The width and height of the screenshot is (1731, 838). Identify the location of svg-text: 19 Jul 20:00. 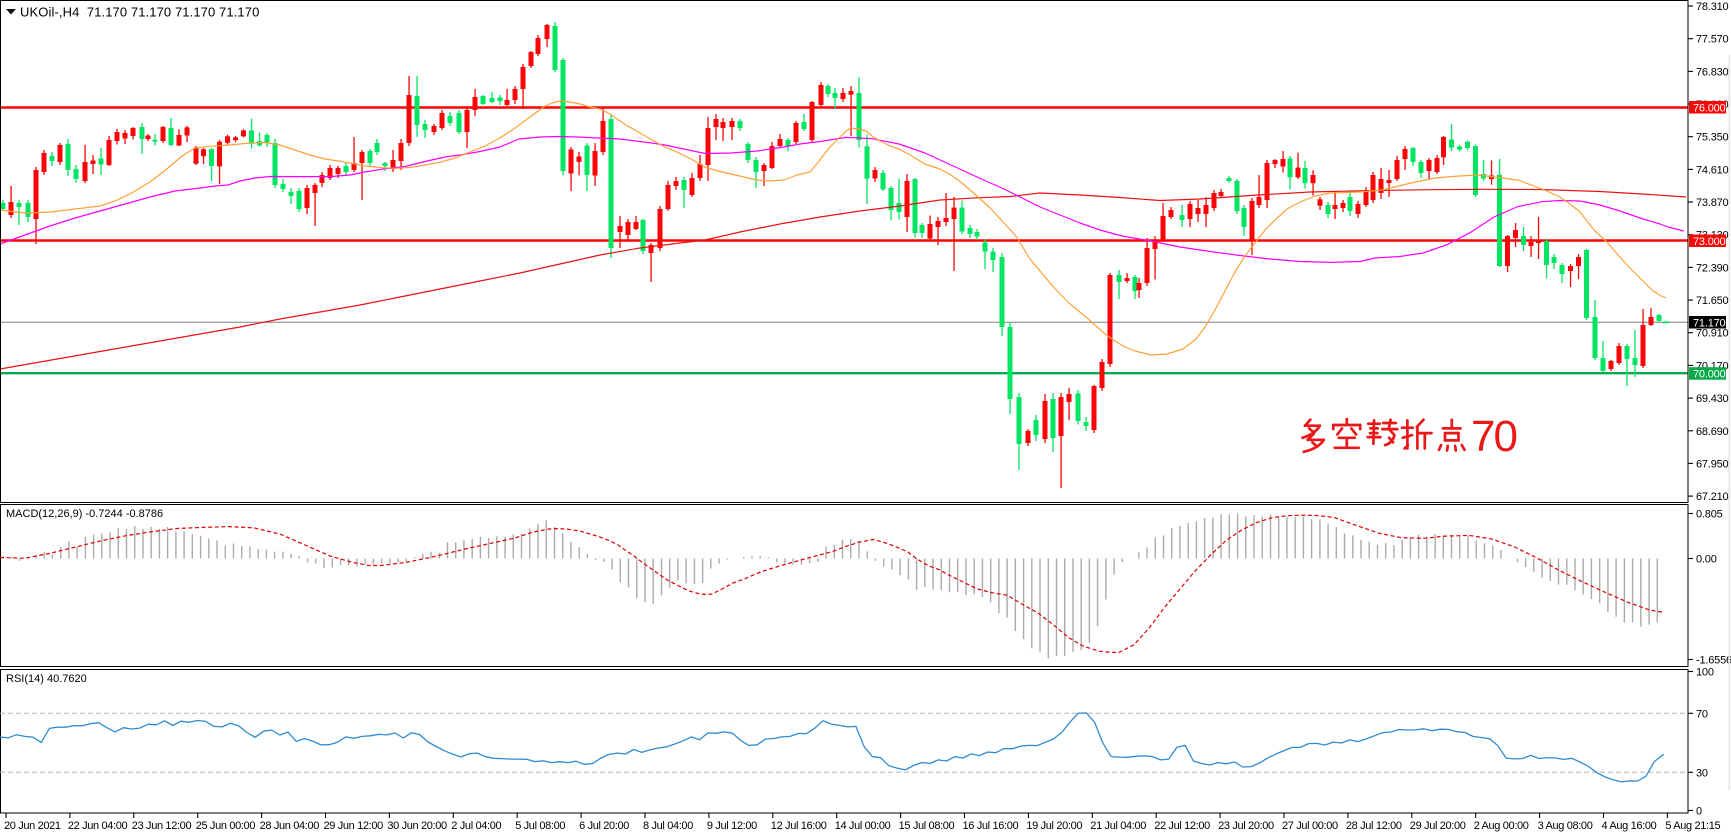
(1054, 826).